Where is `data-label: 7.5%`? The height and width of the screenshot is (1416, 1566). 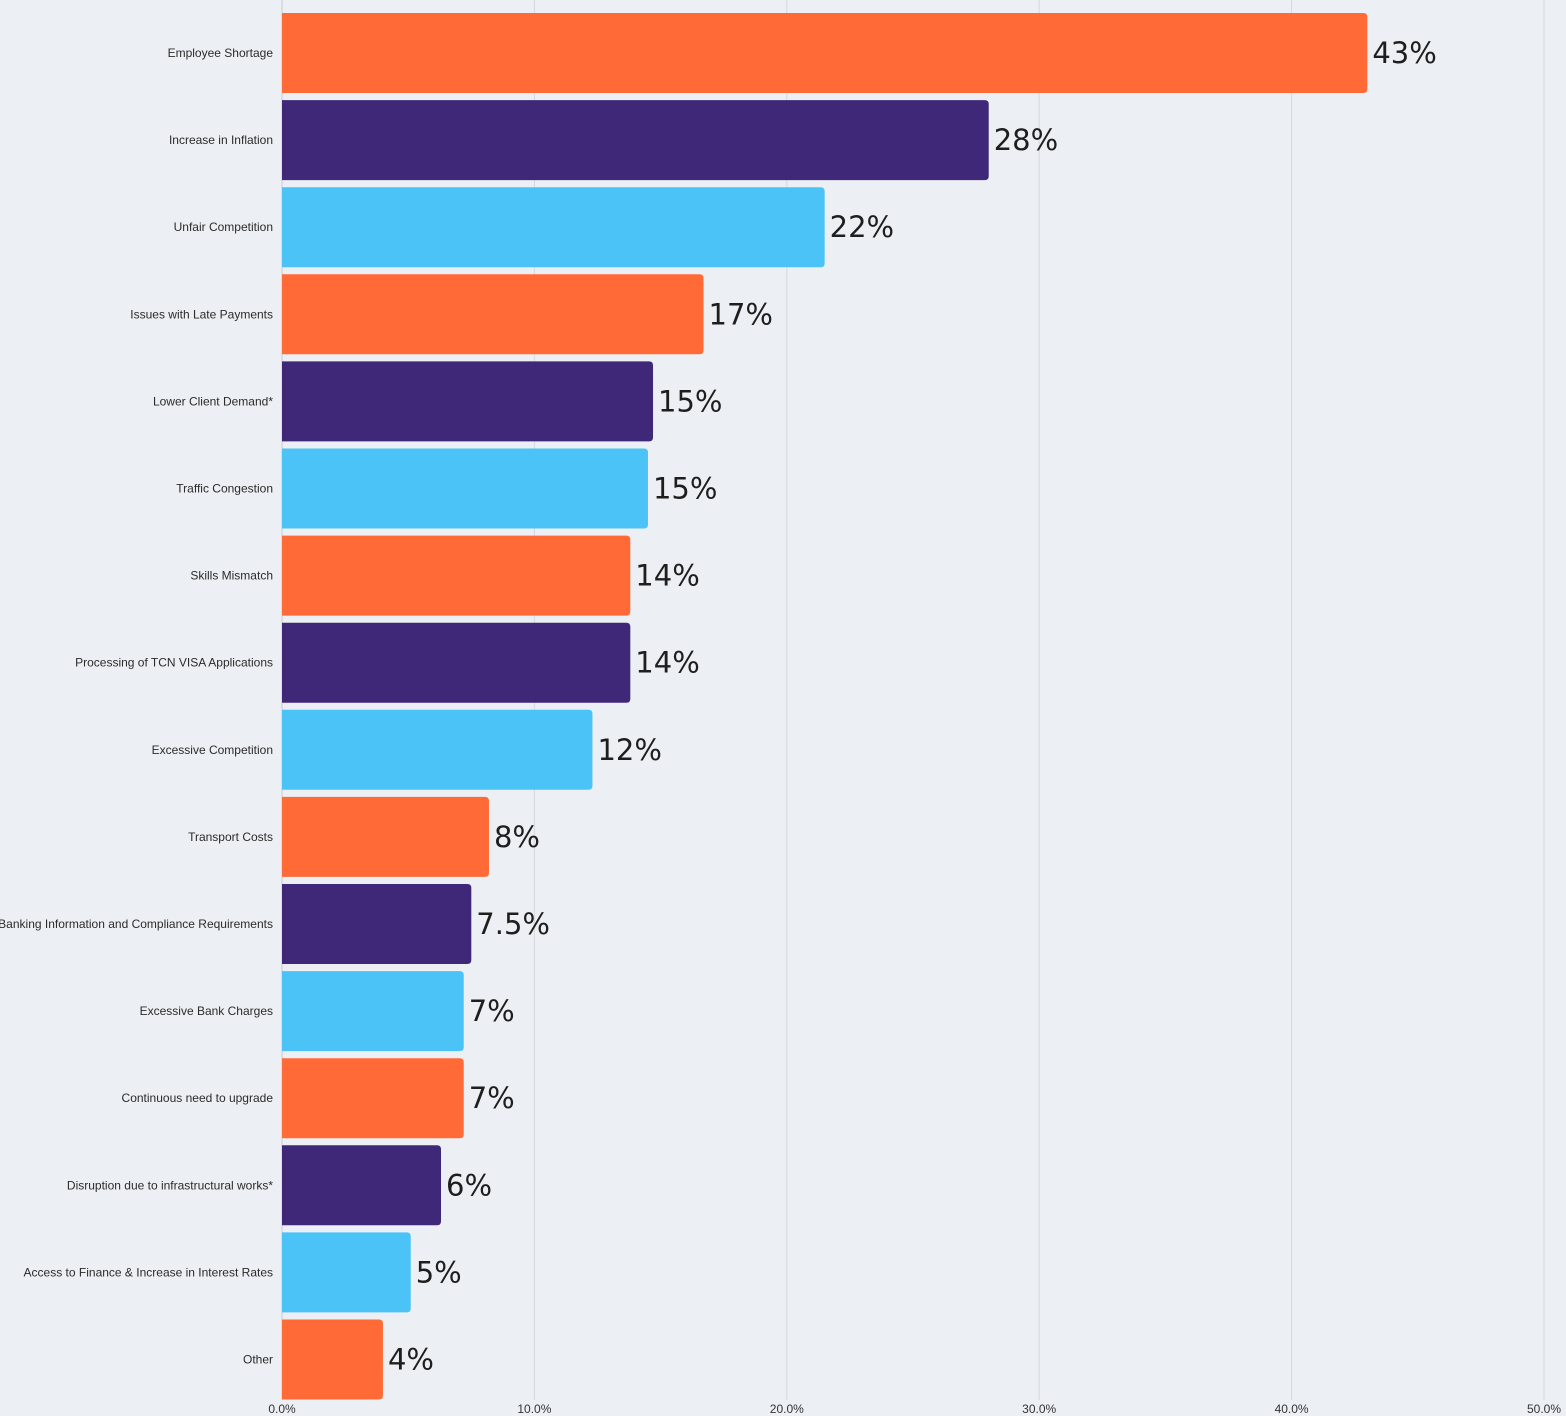 data-label: 7.5% is located at coordinates (513, 924).